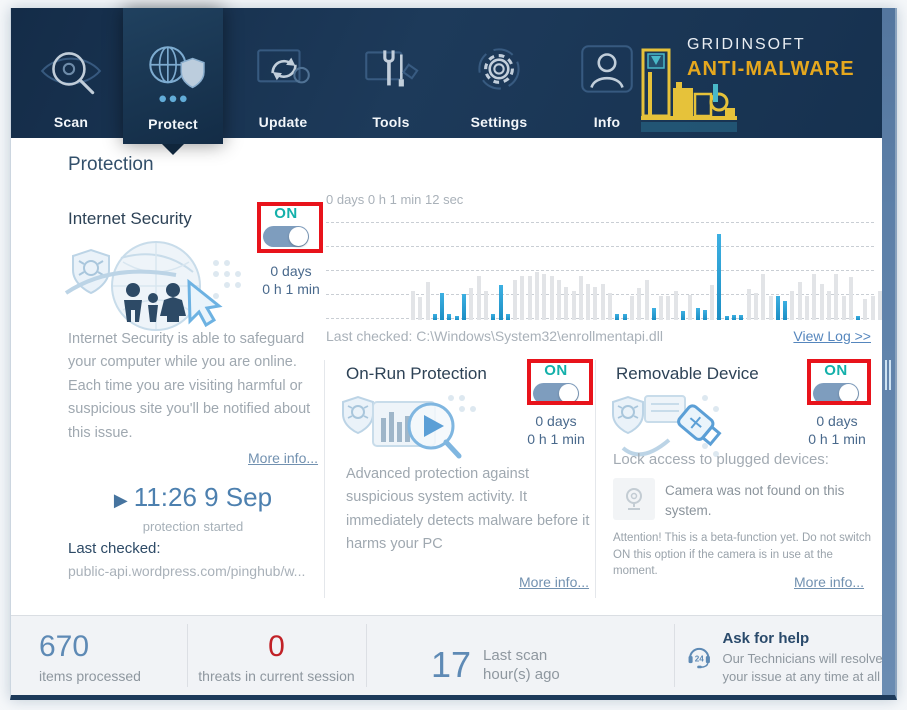 The image size is (907, 710). What do you see at coordinates (276, 655) in the screenshot?
I see `threats-stat: 0 threats in current session` at bounding box center [276, 655].